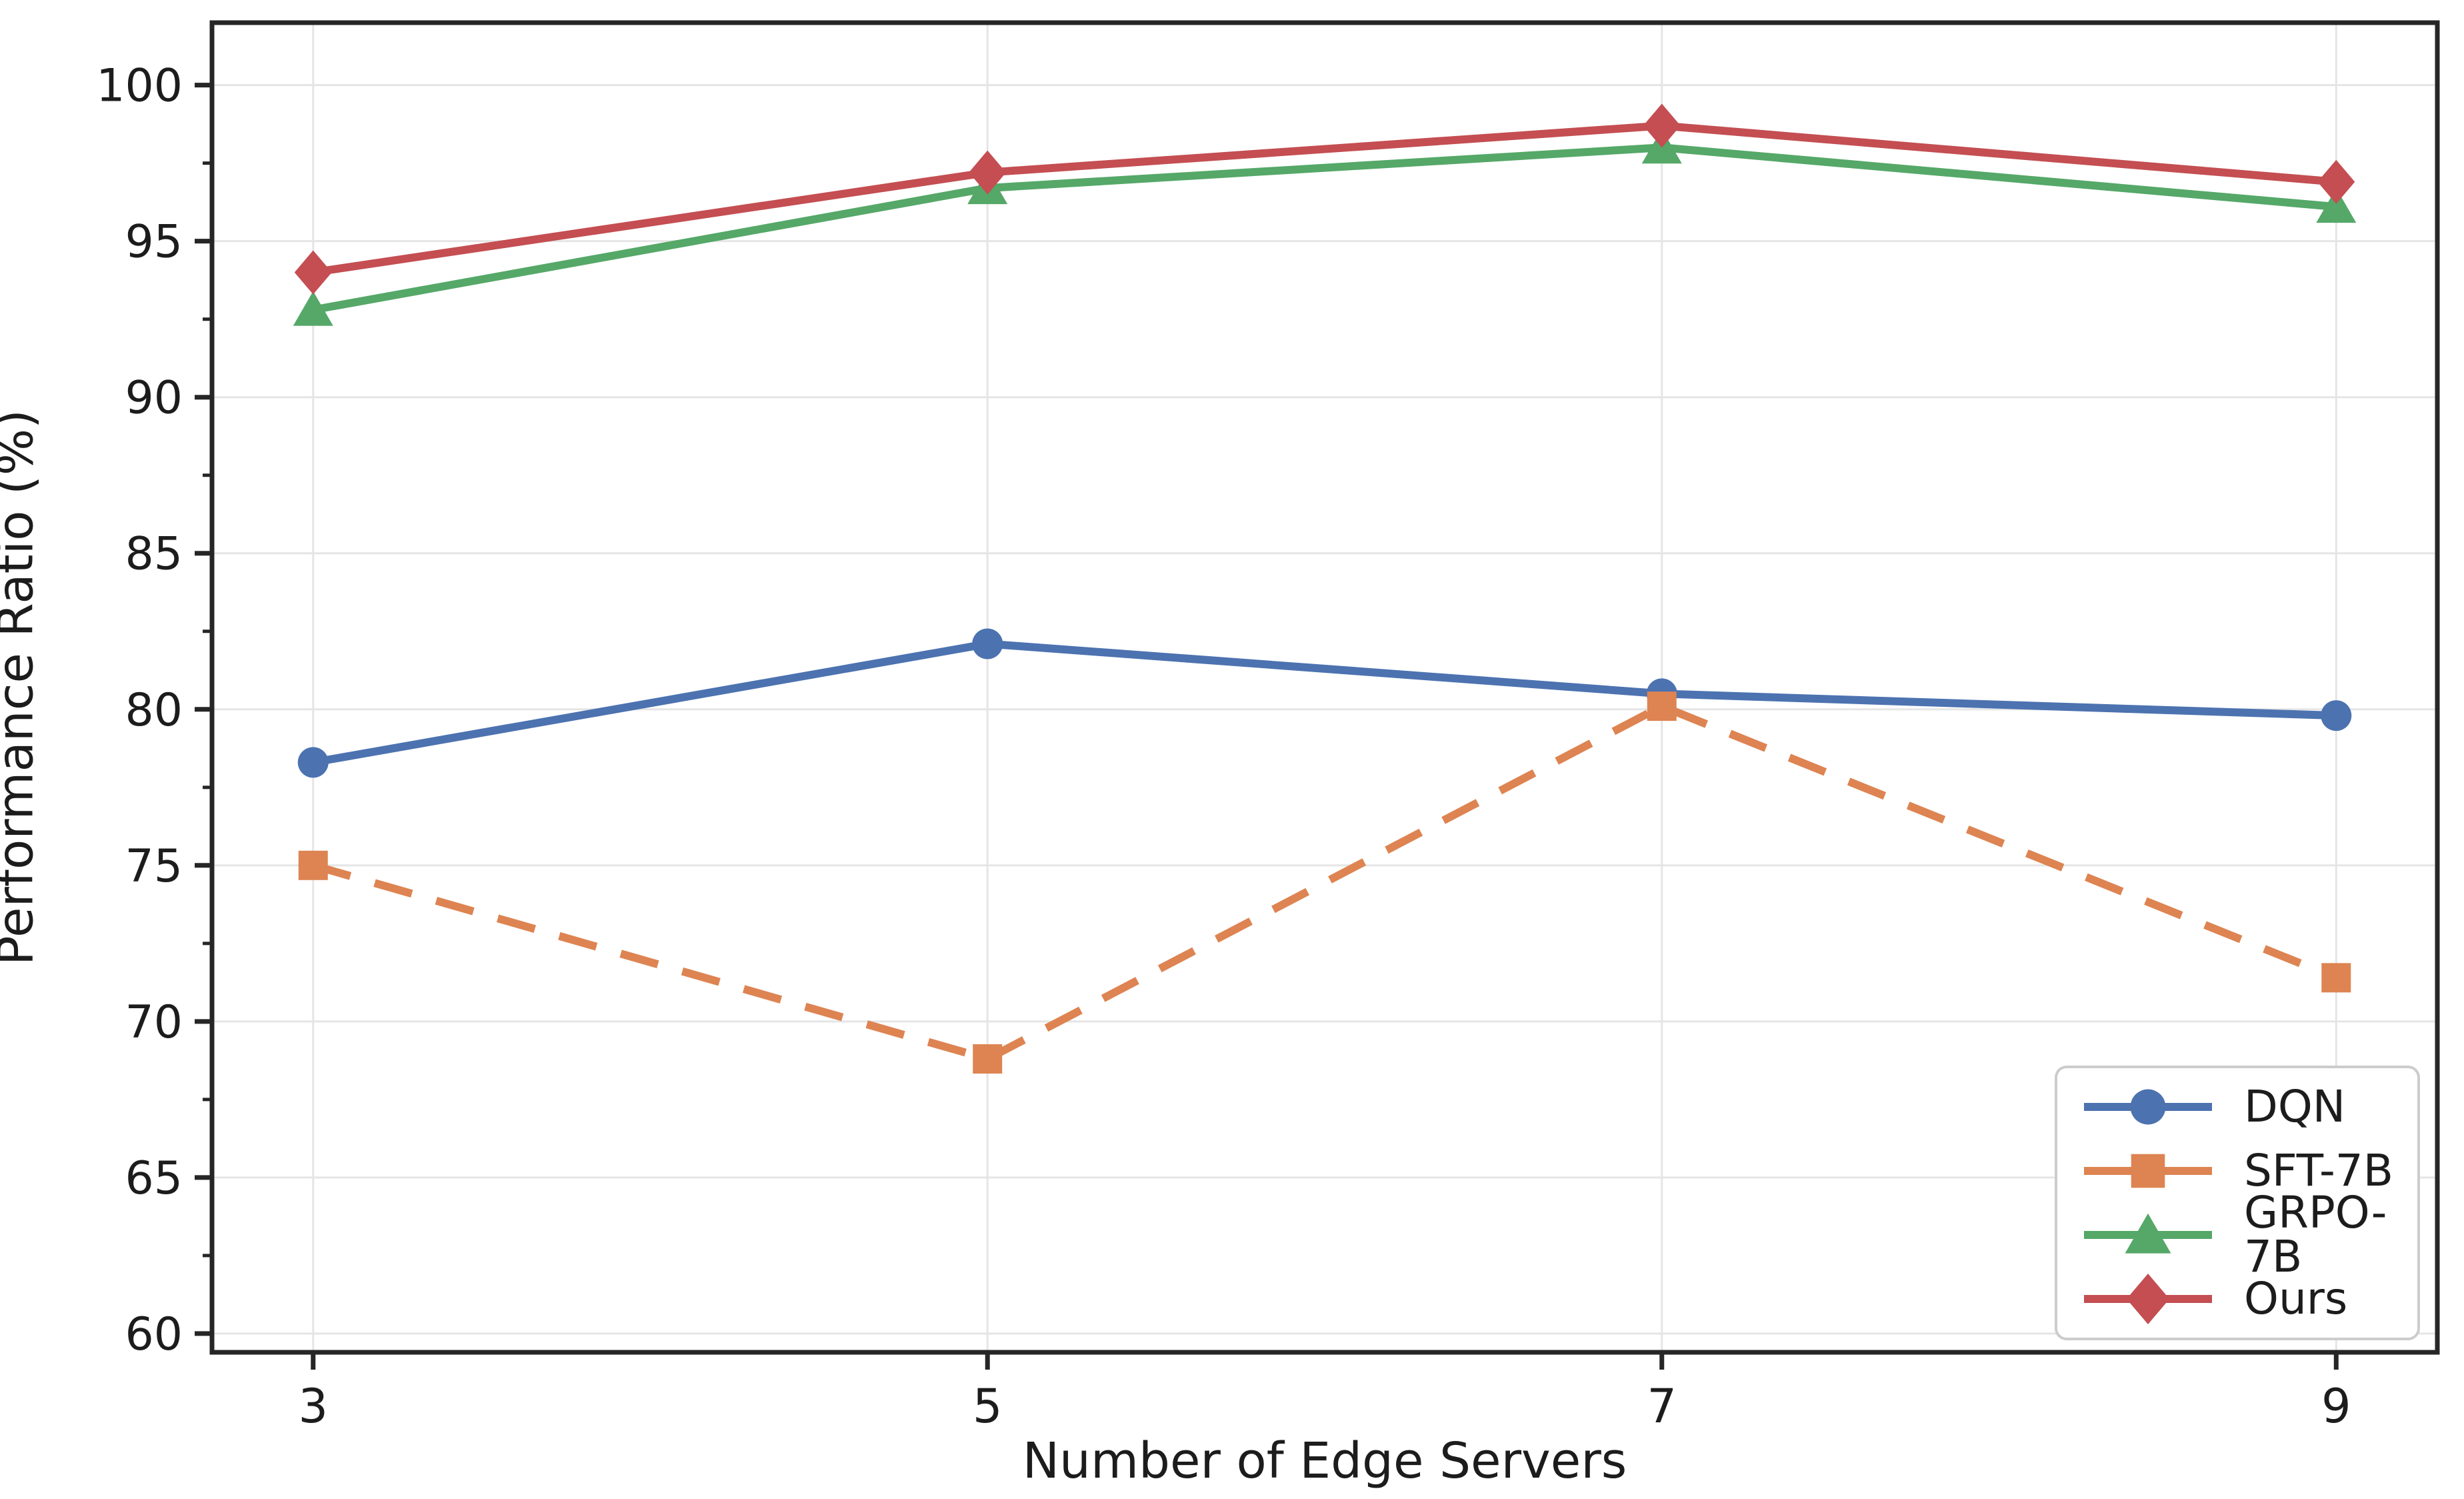 Image resolution: width=2464 pixels, height=1499 pixels. What do you see at coordinates (2336, 1406) in the screenshot?
I see `x-tick-label: 9` at bounding box center [2336, 1406].